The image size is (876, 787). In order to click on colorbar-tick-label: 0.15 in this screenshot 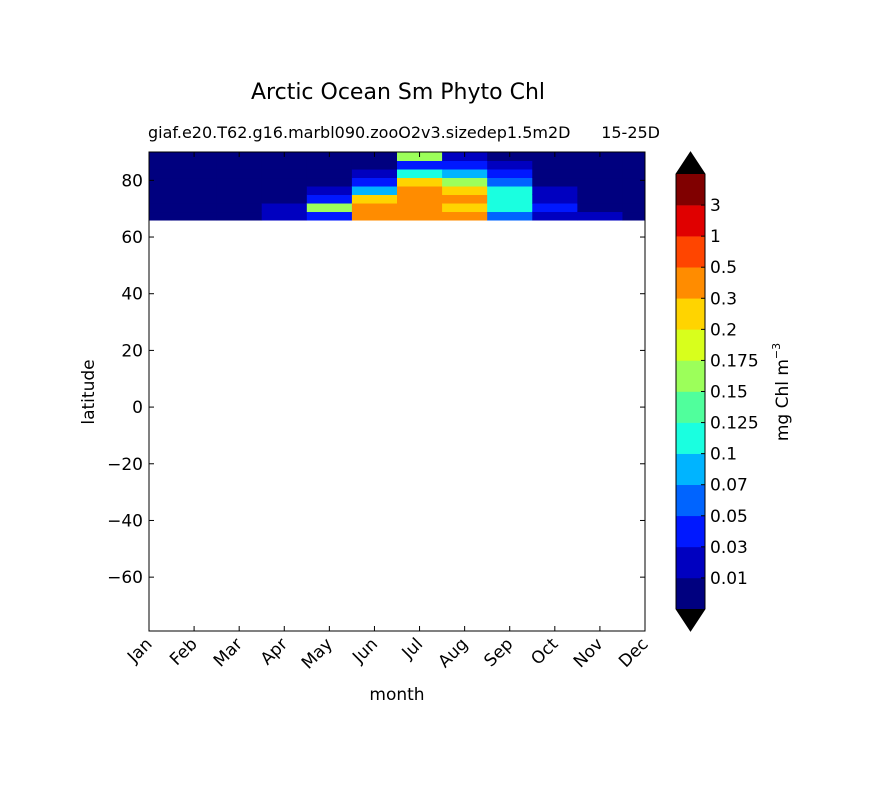, I will do `click(729, 393)`.